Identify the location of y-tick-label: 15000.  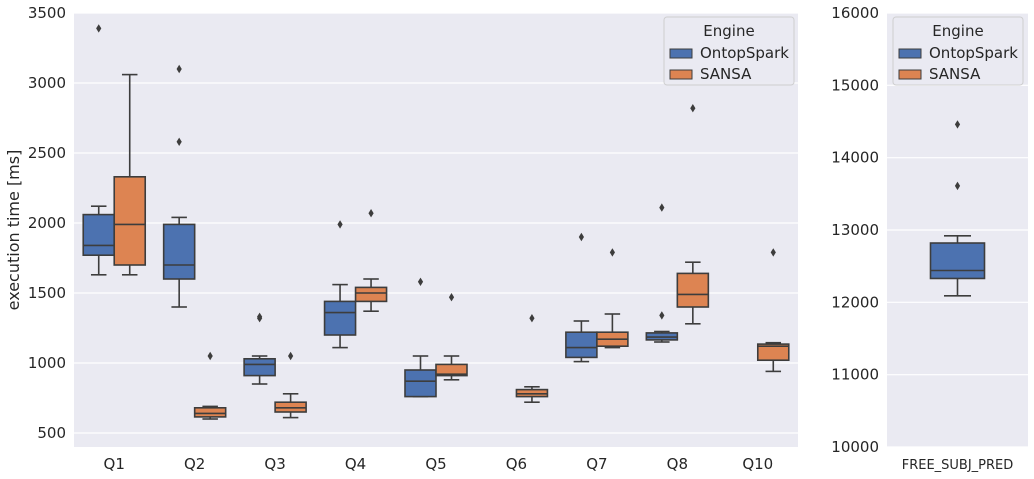
(855, 85).